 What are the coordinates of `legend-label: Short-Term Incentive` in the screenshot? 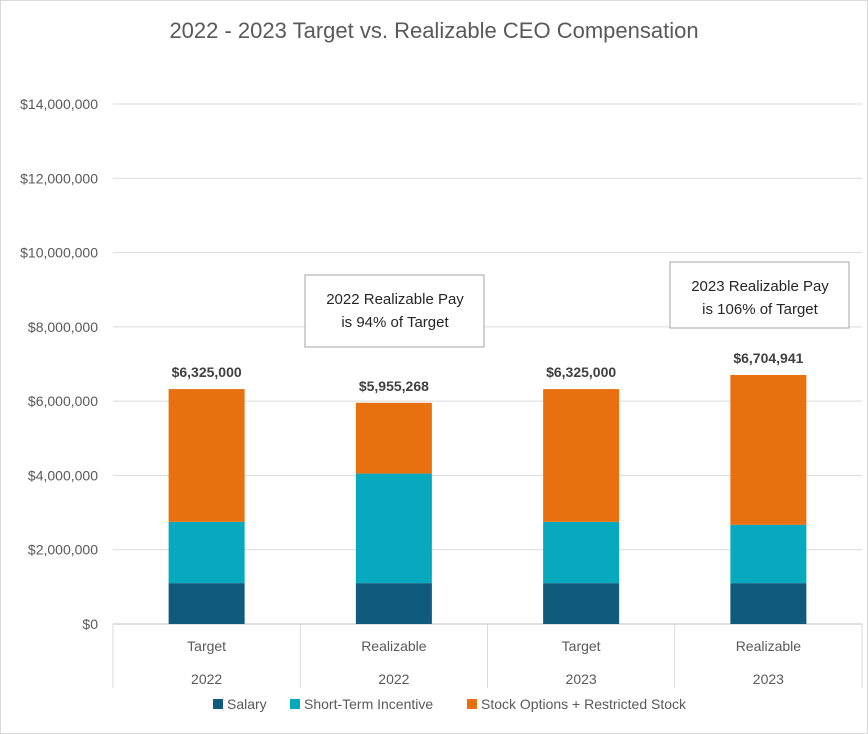 It's located at (368, 704).